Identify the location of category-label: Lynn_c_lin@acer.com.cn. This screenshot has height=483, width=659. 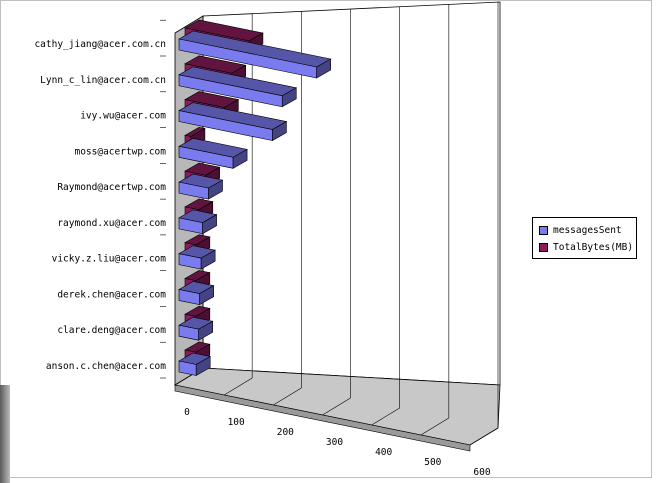
(103, 80).